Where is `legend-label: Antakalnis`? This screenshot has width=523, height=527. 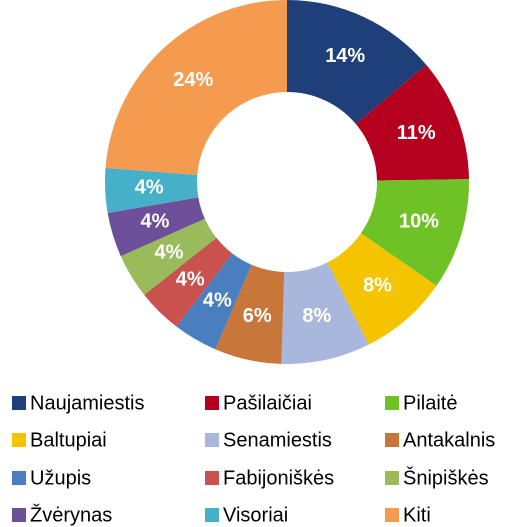
legend-label: Antakalnis is located at coordinates (449, 440).